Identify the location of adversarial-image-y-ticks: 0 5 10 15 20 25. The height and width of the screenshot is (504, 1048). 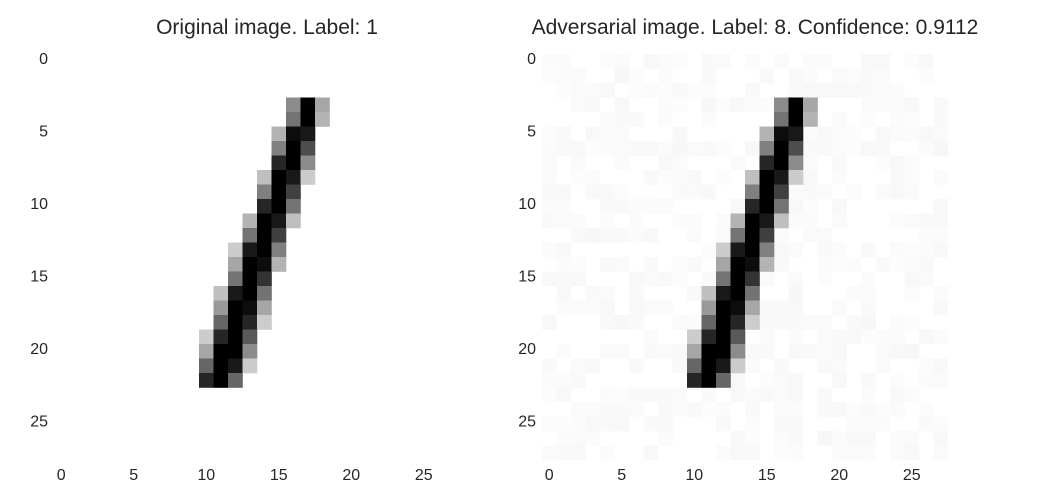
(527, 241).